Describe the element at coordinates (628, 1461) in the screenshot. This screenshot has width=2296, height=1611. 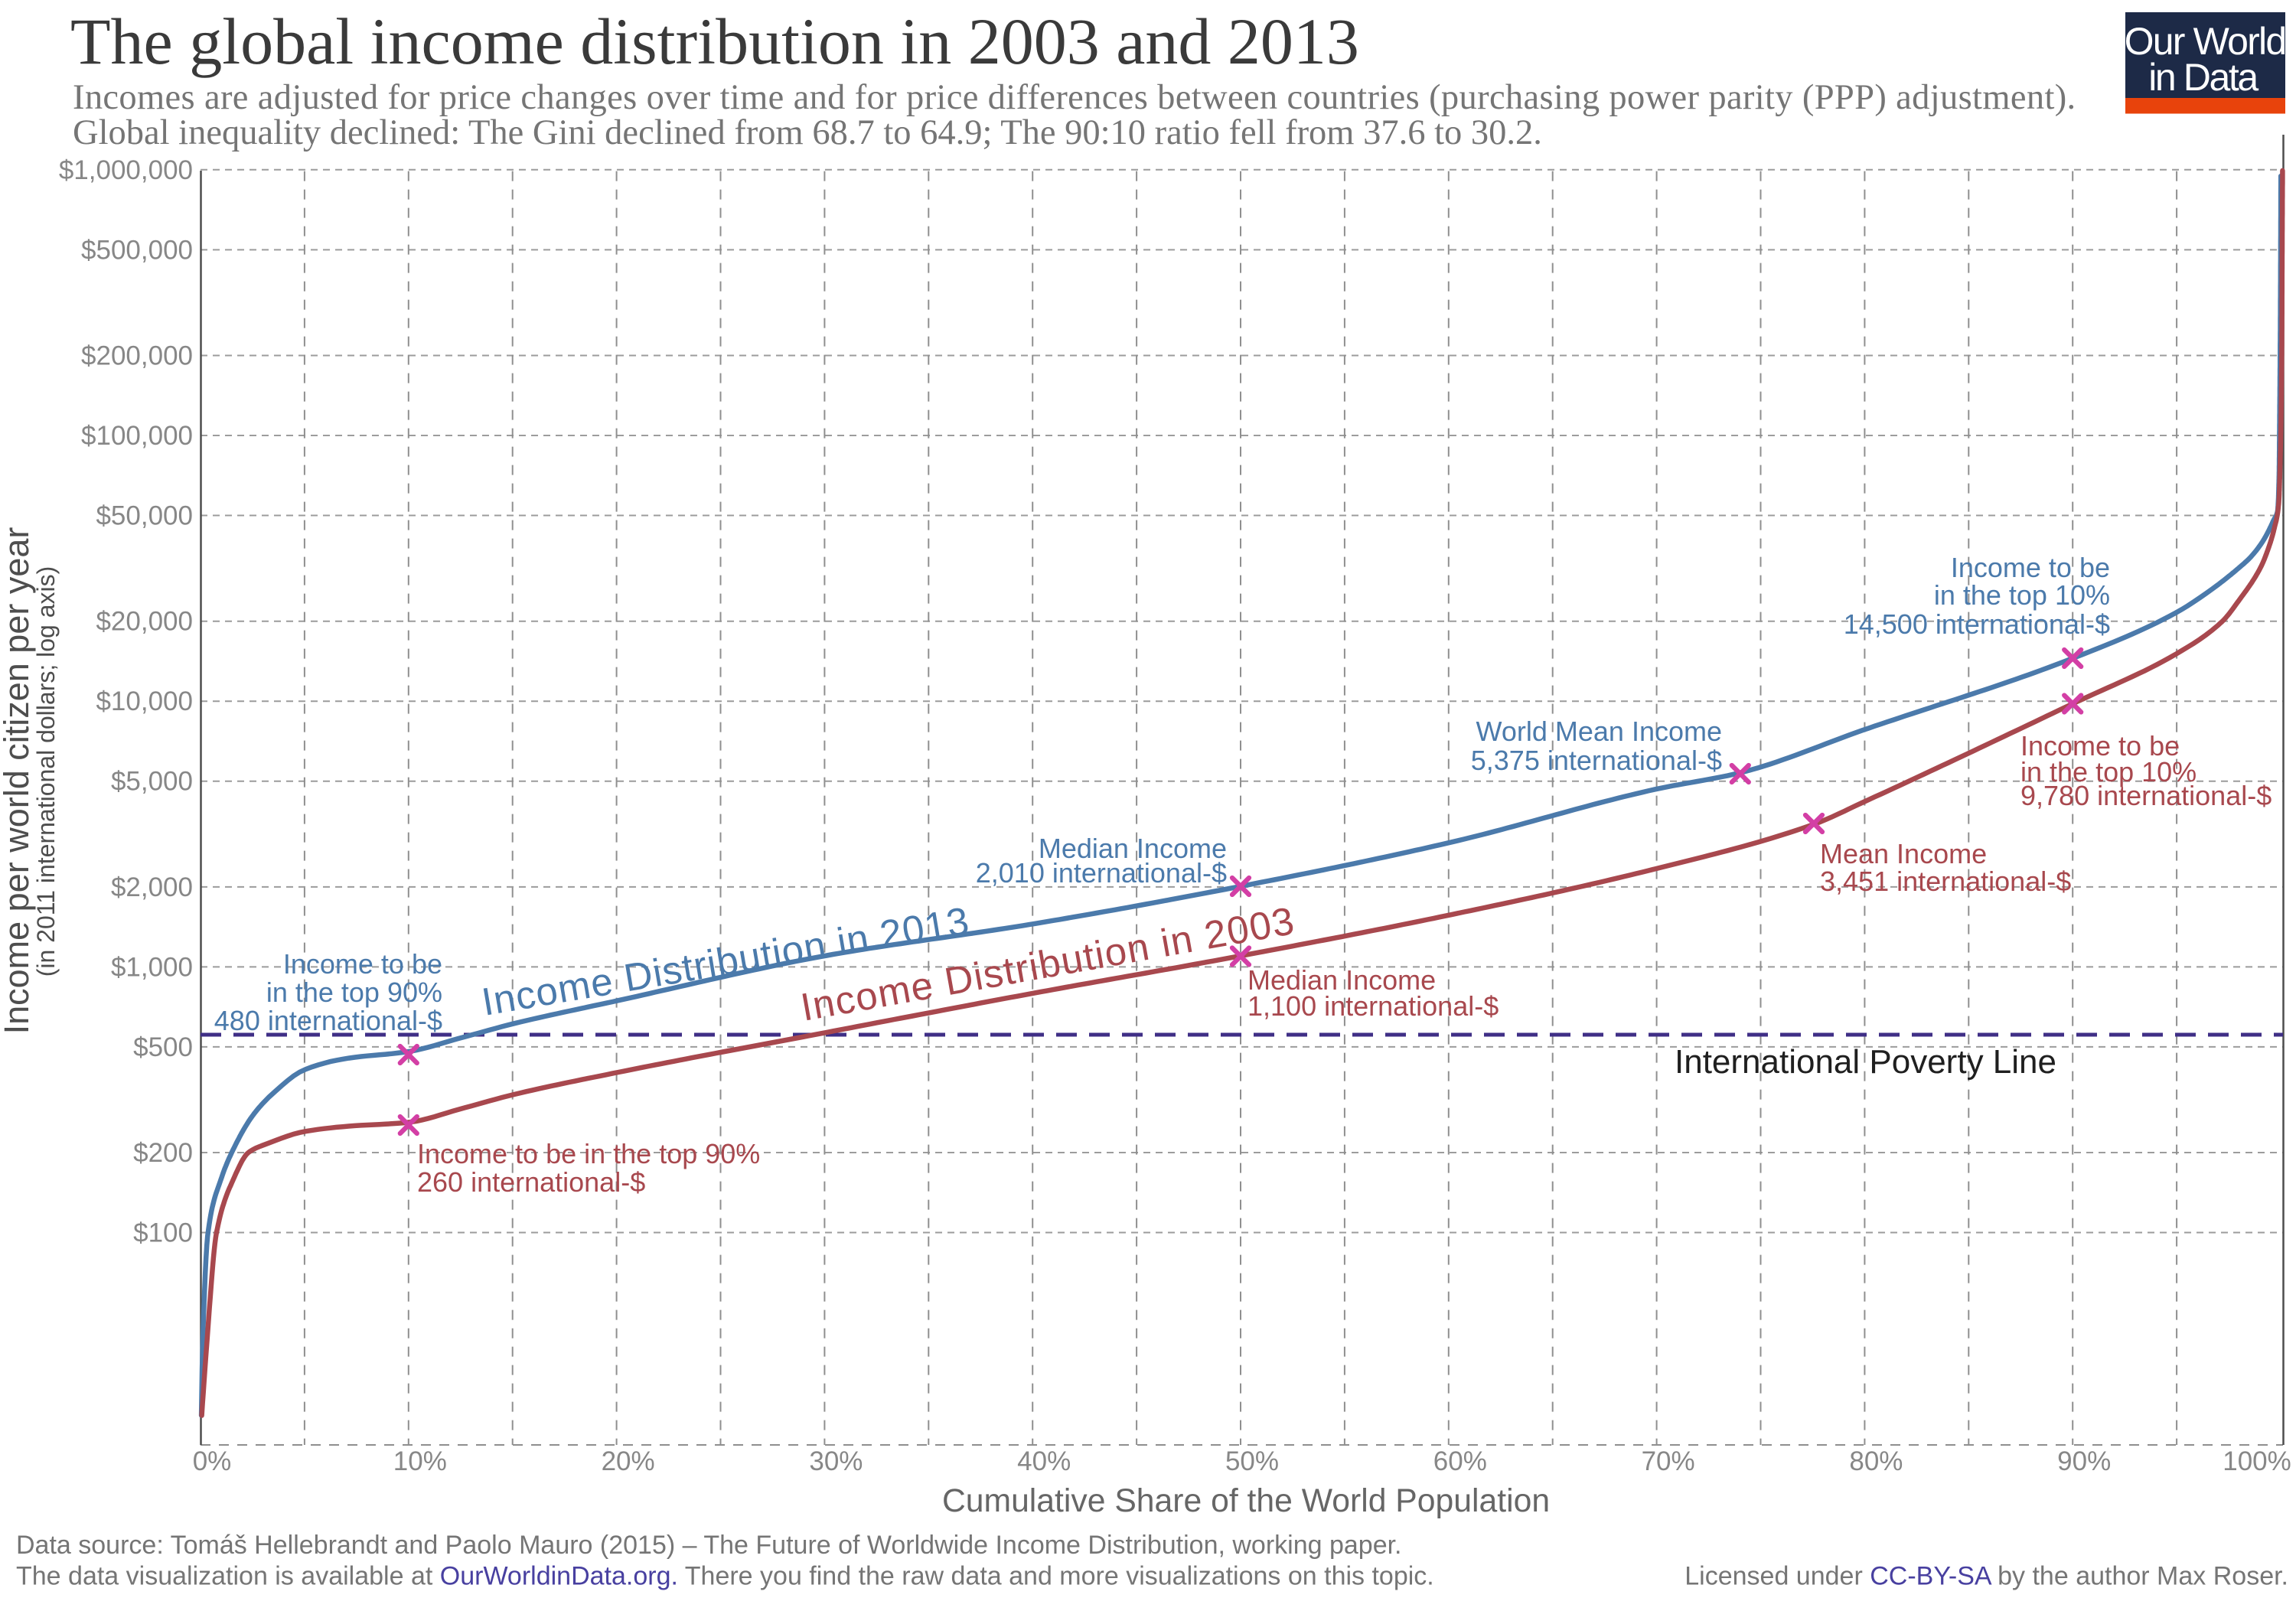
I see `svg-text: 20%` at that location.